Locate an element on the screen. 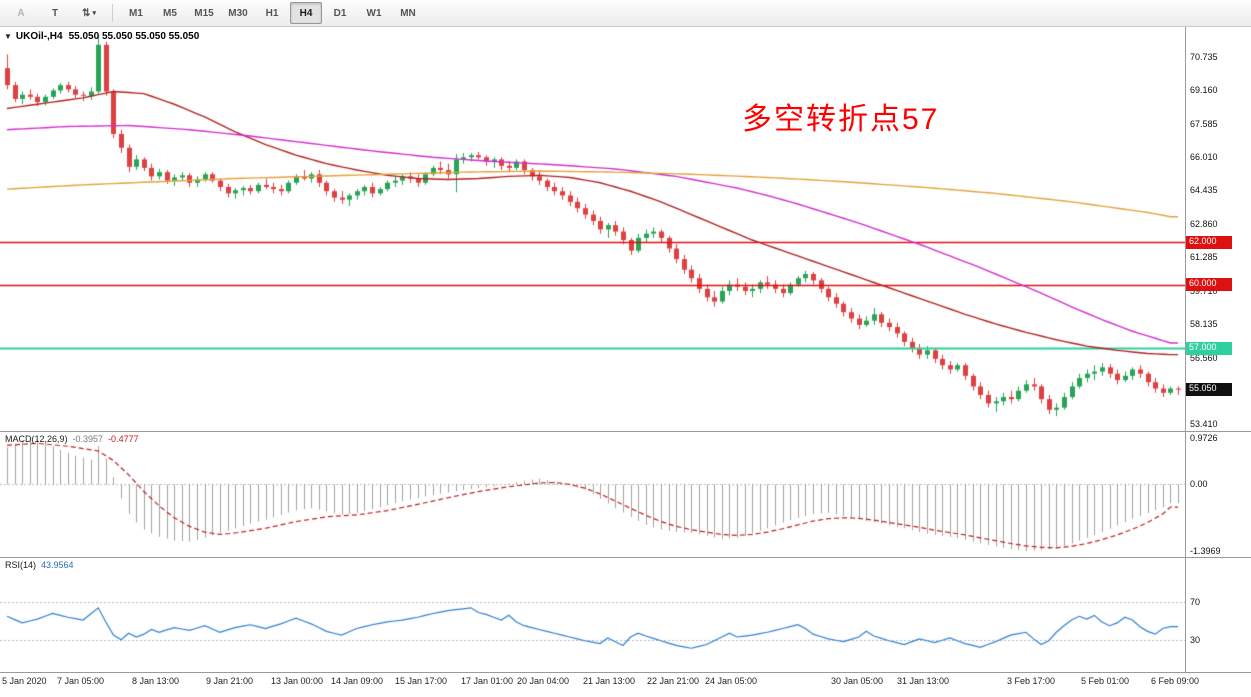 The width and height of the screenshot is (1251, 697). time-axis-label: 24 Jan 05:00 is located at coordinates (731, 681).